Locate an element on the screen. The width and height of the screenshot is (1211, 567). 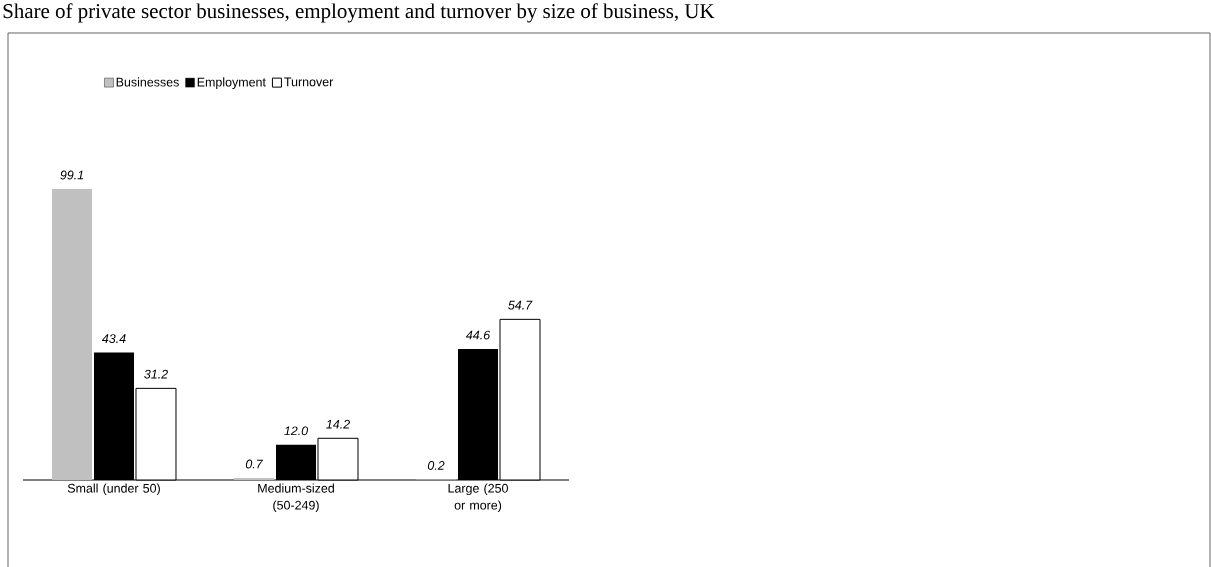
x-tick-label: Large (250 or more) is located at coordinates (478, 498).